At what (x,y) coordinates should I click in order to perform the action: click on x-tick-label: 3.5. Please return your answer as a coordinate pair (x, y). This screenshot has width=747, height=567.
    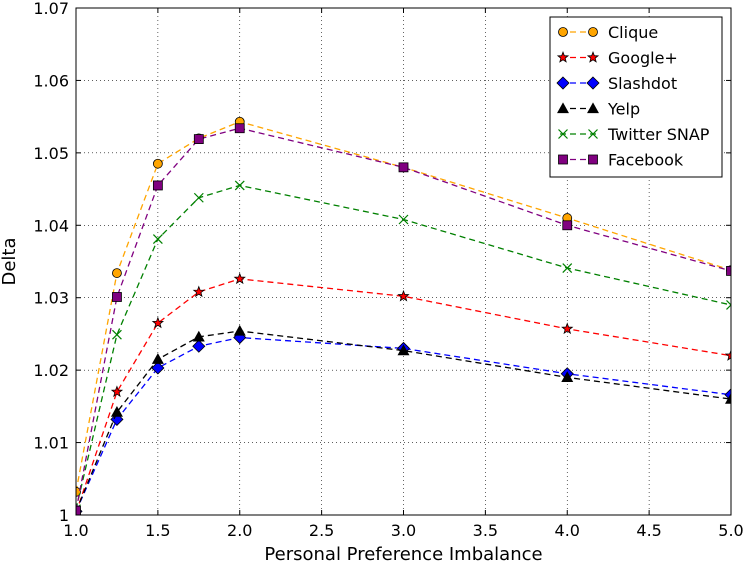
    Looking at the image, I should click on (485, 530).